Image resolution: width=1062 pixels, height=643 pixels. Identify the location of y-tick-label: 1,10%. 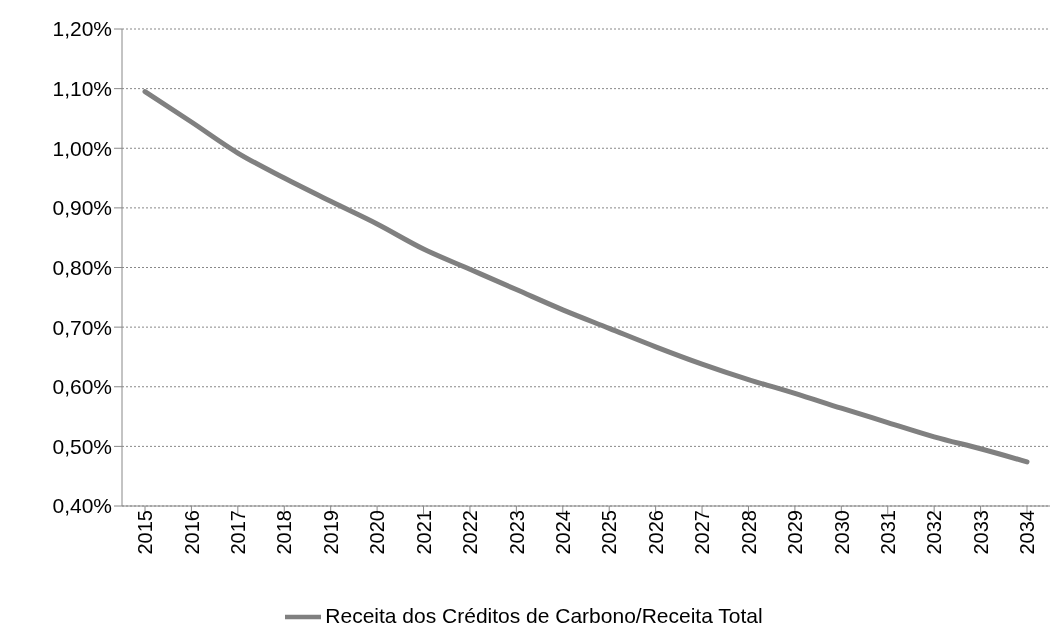
(82, 89).